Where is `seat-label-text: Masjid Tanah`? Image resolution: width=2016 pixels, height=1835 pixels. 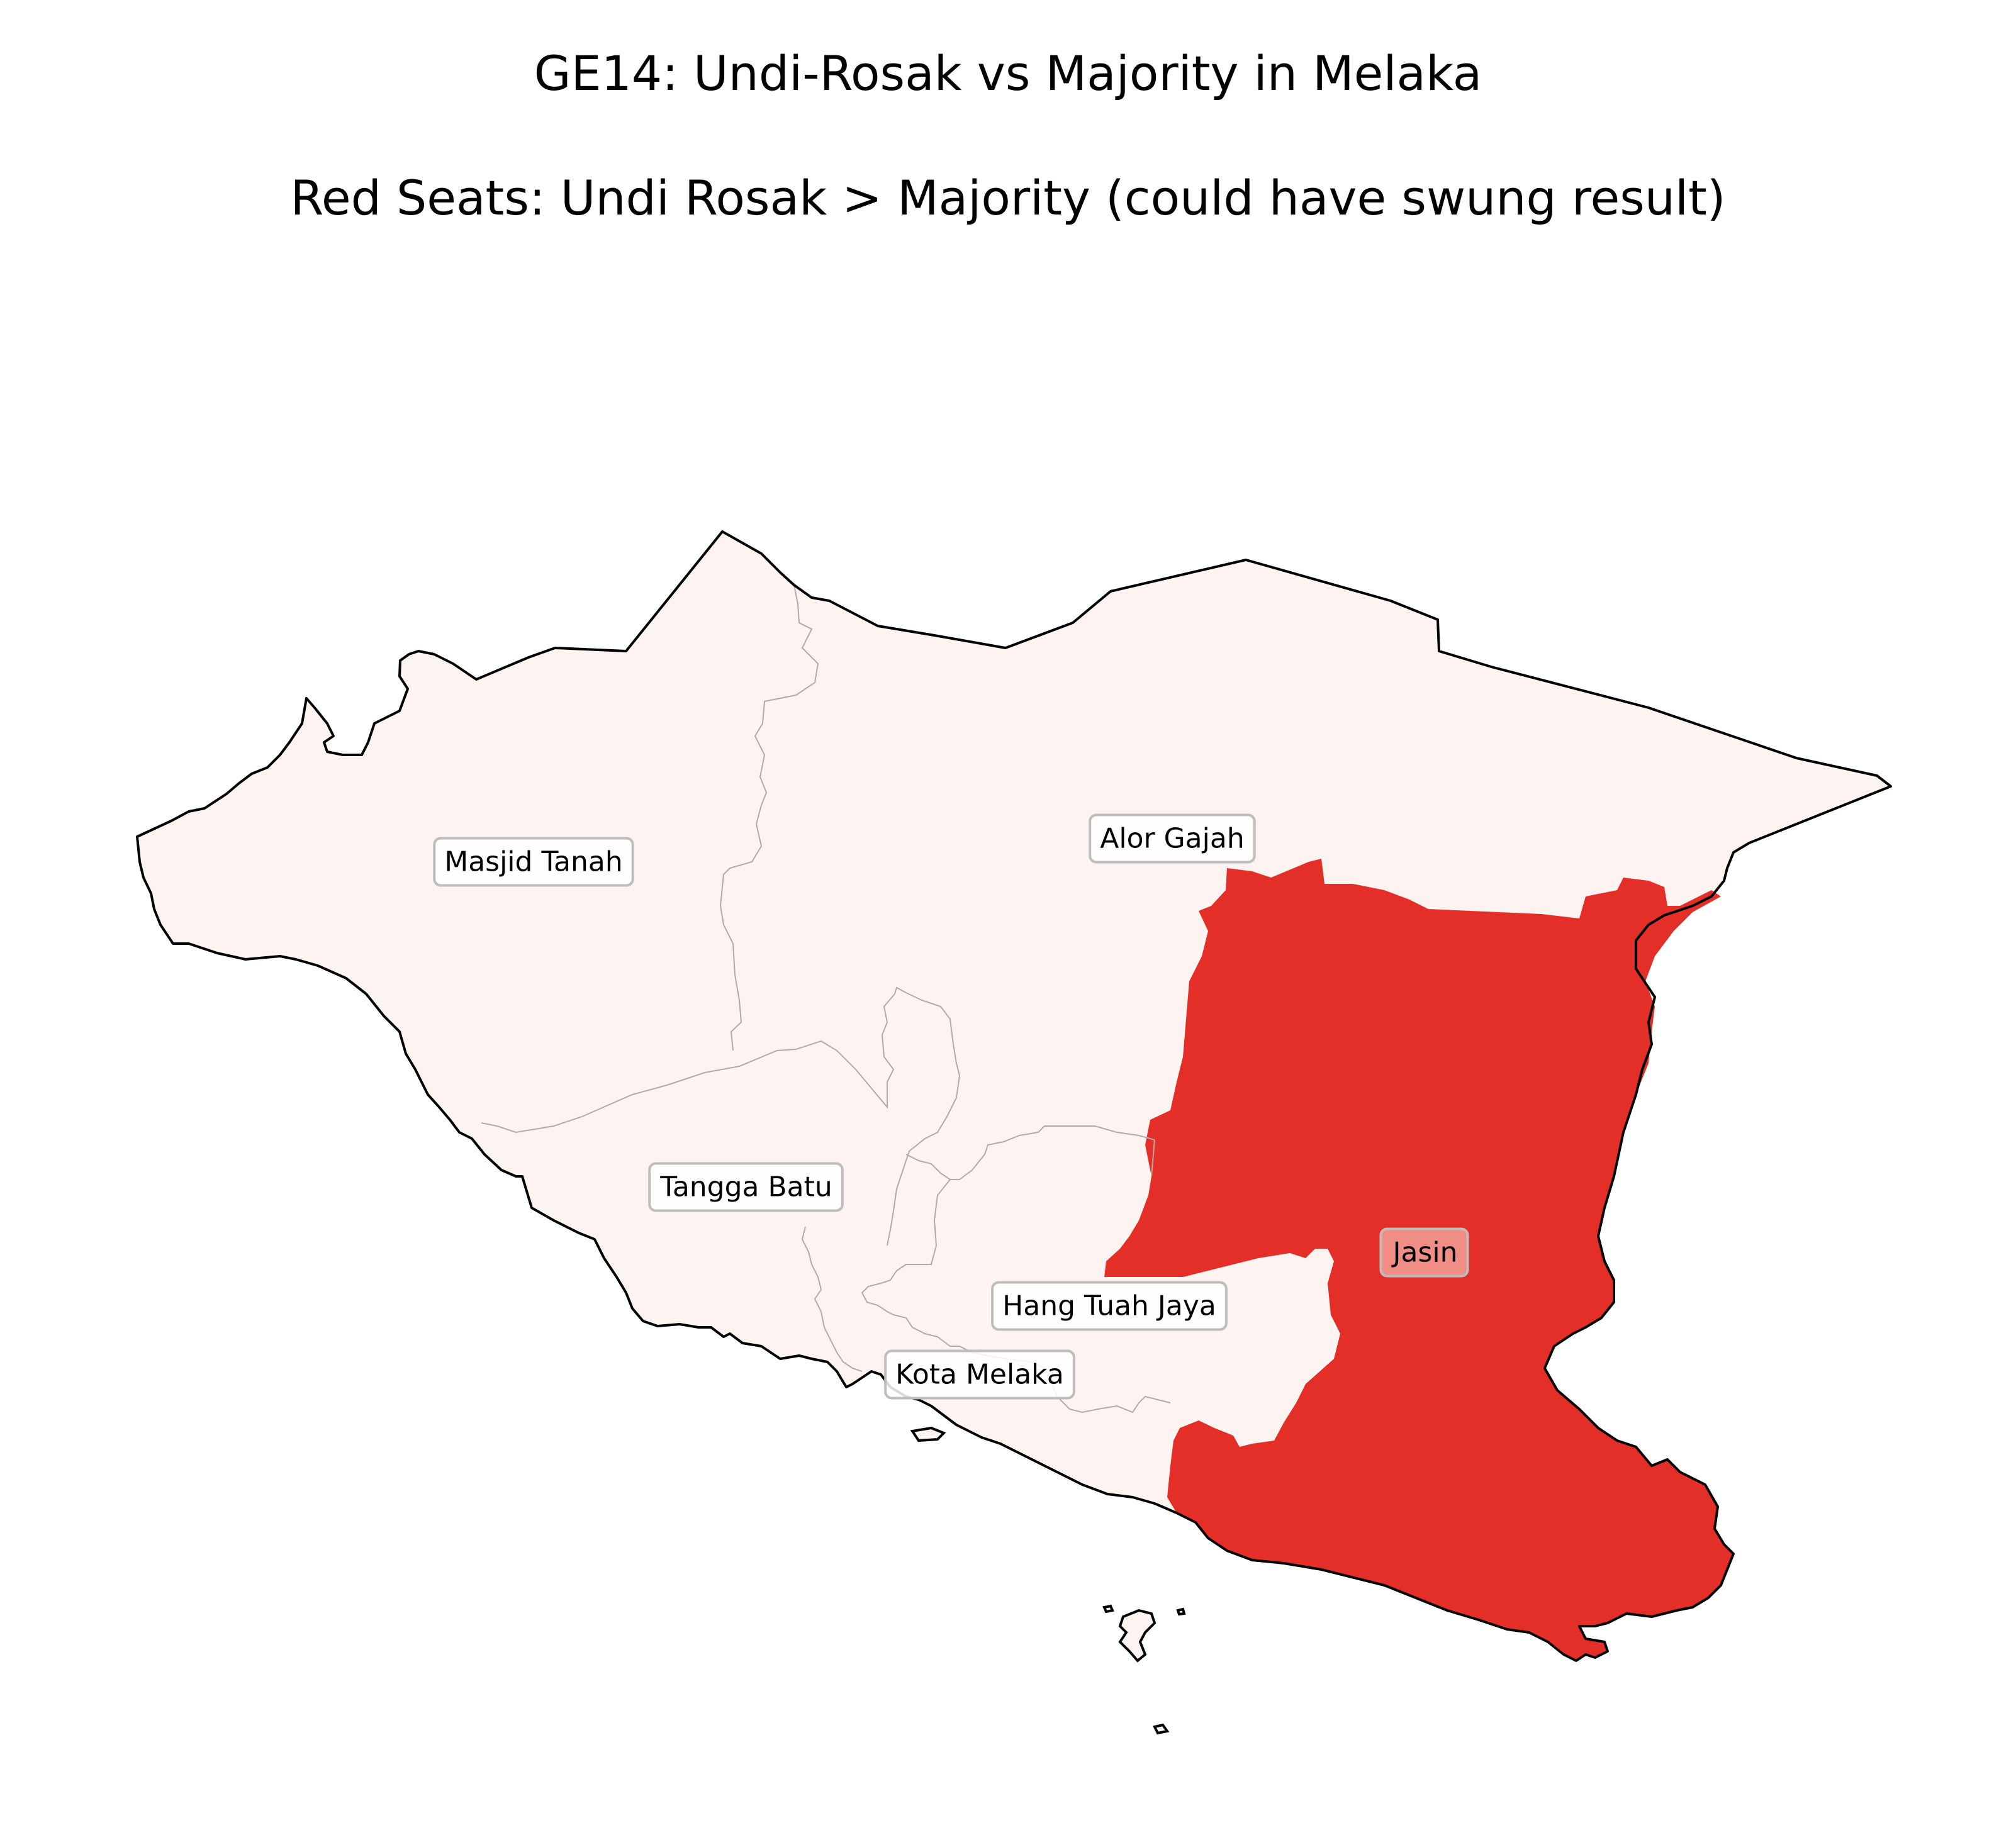 seat-label-text: Masjid Tanah is located at coordinates (533, 862).